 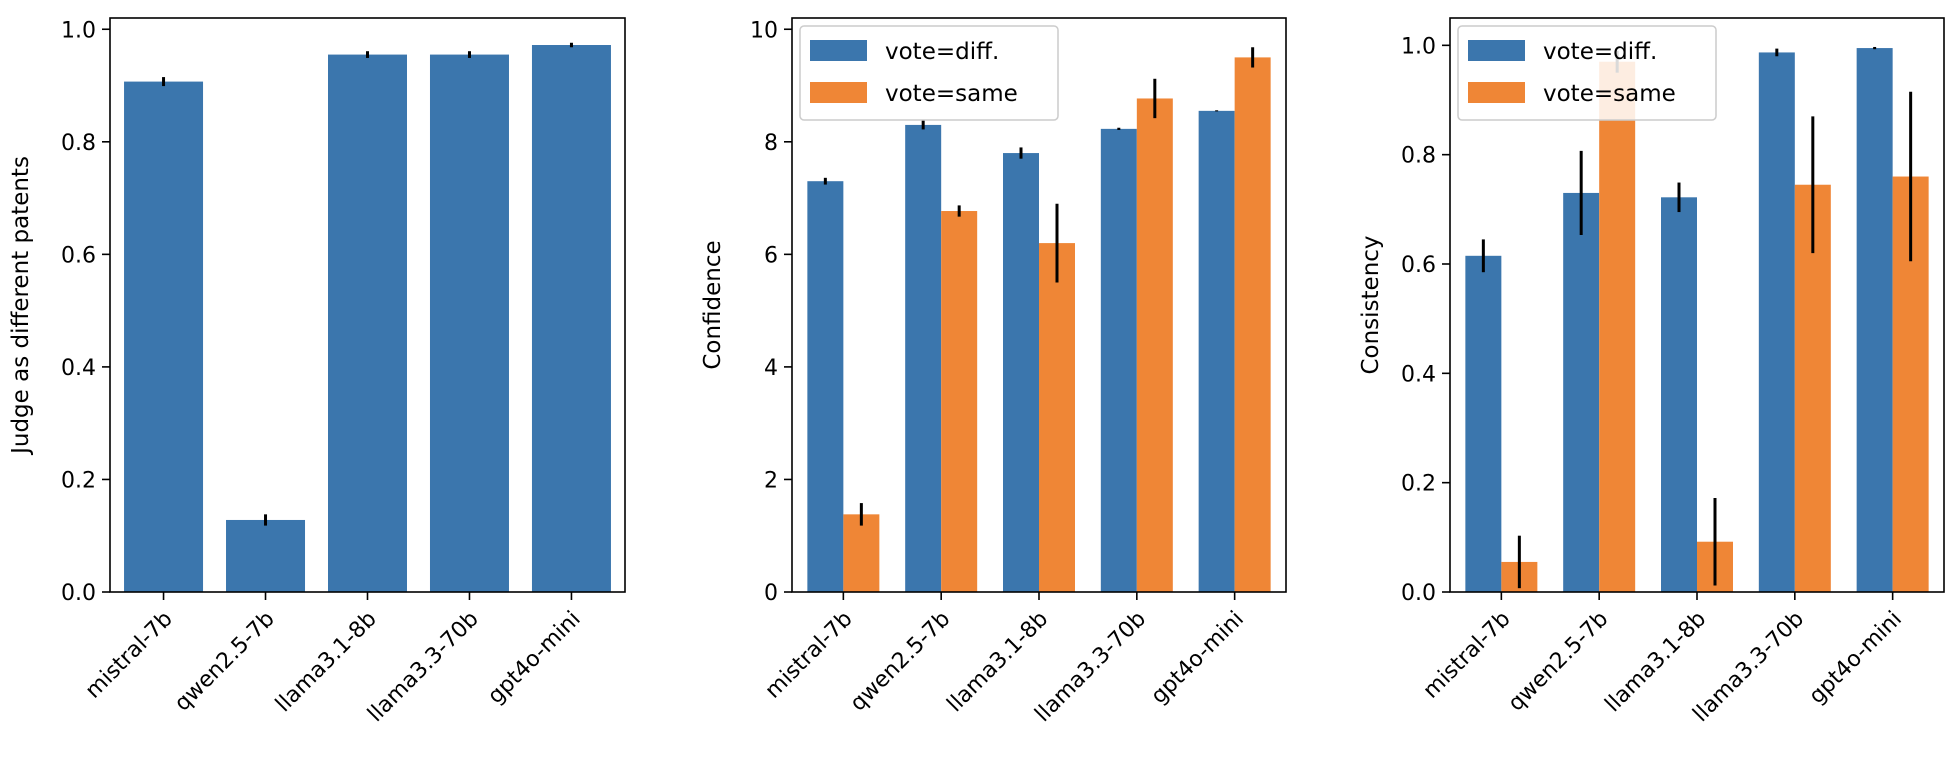 What do you see at coordinates (21, 306) in the screenshot?
I see `y-axis-label: Judge as different patents` at bounding box center [21, 306].